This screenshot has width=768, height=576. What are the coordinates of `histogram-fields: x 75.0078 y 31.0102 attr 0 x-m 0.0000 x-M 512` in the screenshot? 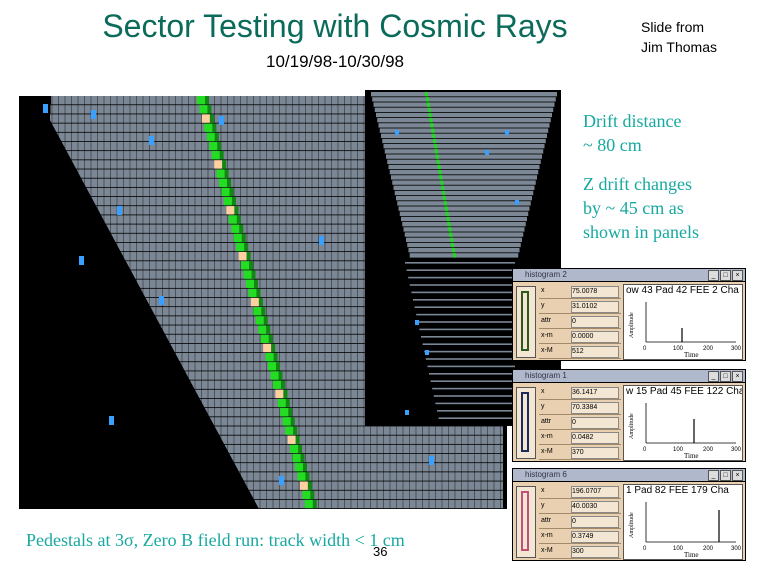 It's located at (580, 321).